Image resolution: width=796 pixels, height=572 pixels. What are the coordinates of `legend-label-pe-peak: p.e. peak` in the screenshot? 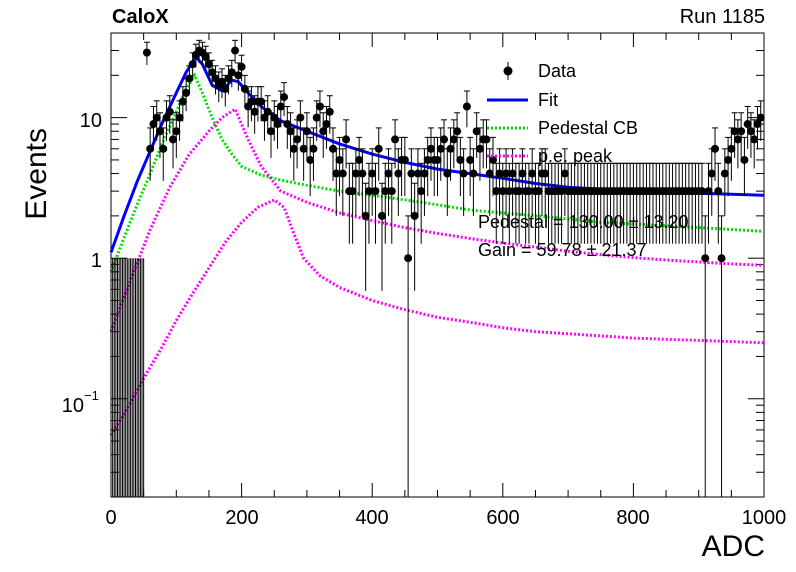 It's located at (575, 156).